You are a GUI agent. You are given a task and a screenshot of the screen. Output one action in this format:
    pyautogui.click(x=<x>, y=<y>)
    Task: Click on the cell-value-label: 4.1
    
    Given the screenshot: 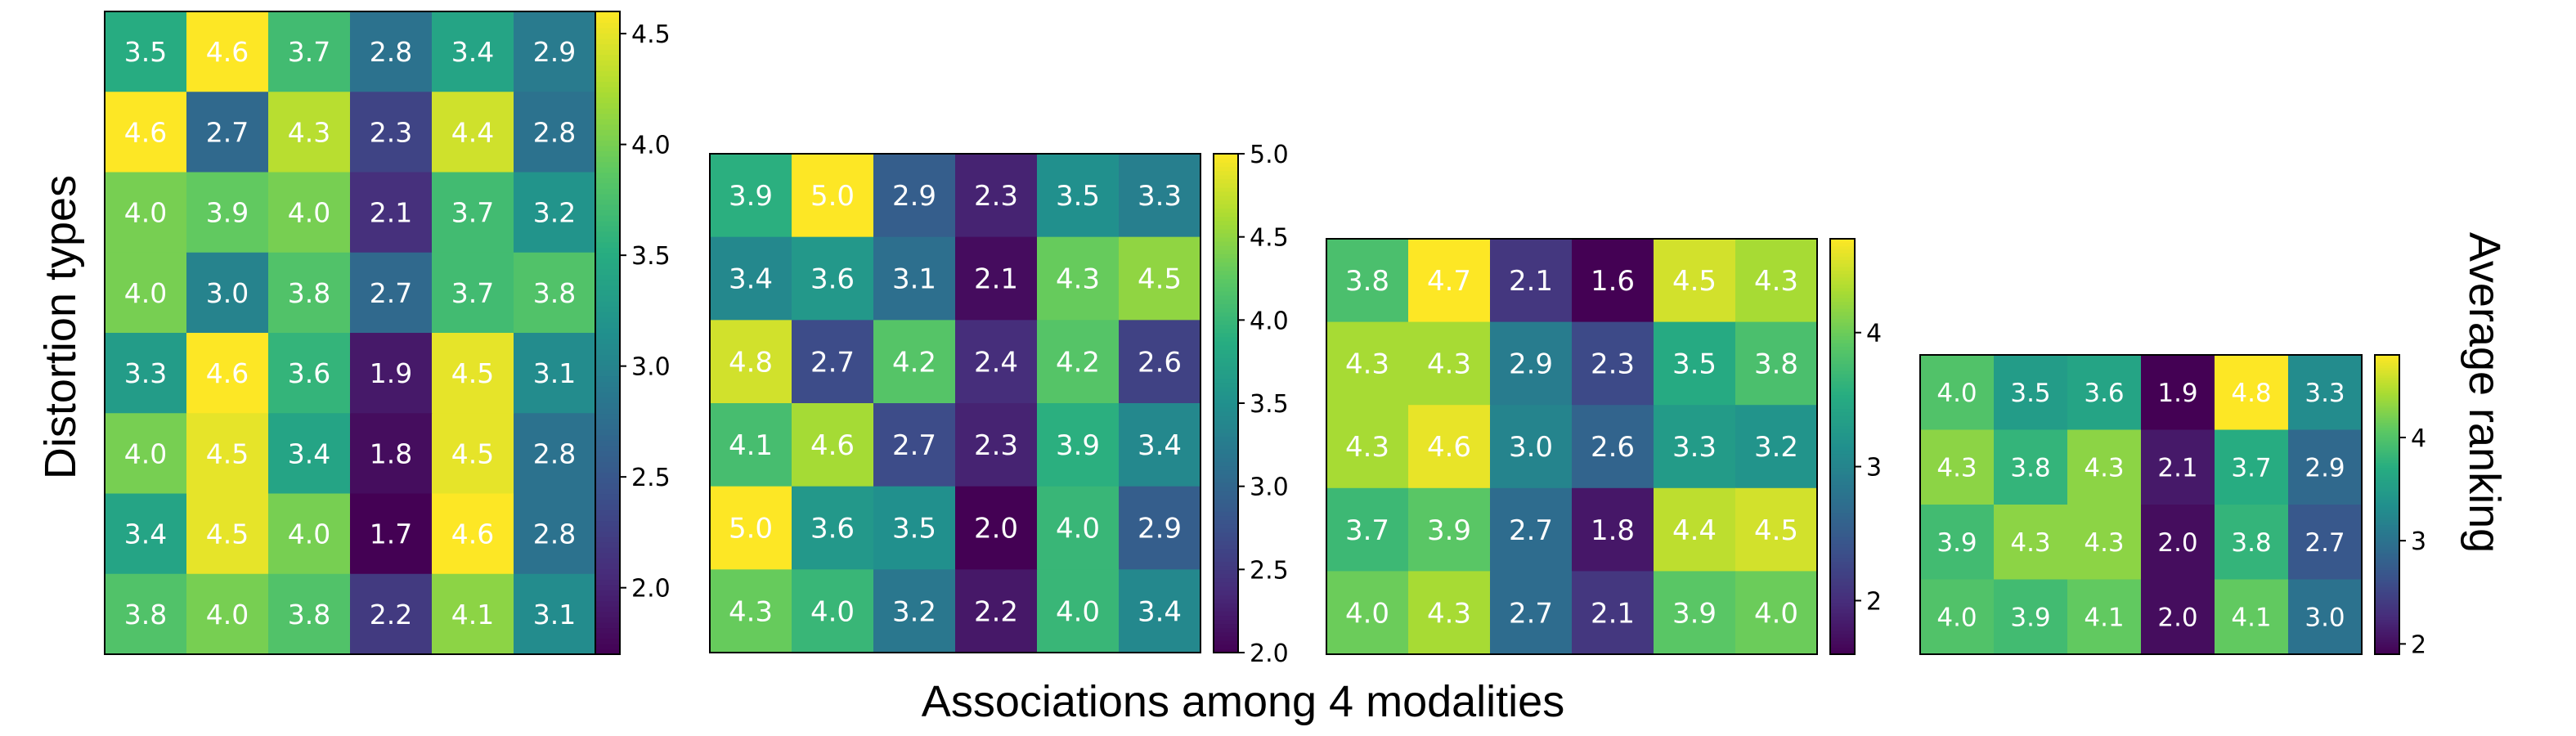 What is the action you would take?
    pyautogui.click(x=2104, y=617)
    